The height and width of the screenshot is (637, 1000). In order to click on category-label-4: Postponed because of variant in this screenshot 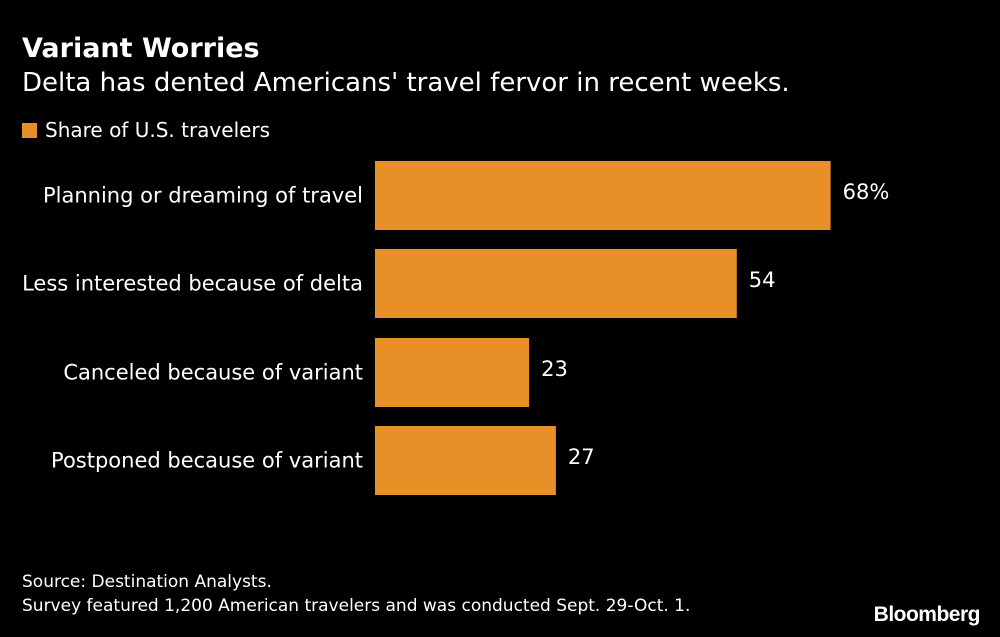, I will do `click(207, 461)`.